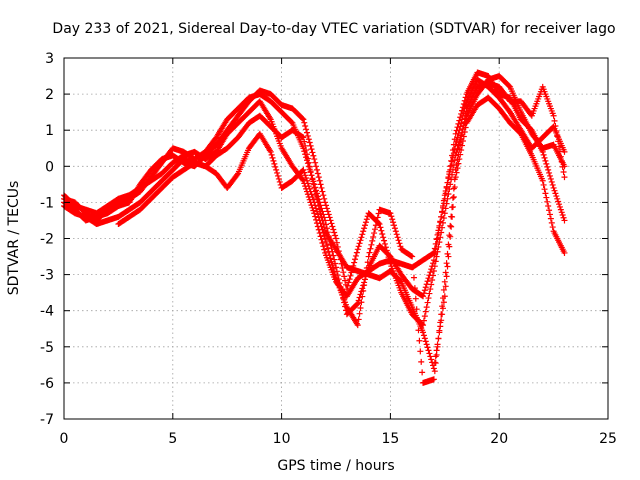  Describe the element at coordinates (49, 59) in the screenshot. I see `y-tick-label: 3` at that location.